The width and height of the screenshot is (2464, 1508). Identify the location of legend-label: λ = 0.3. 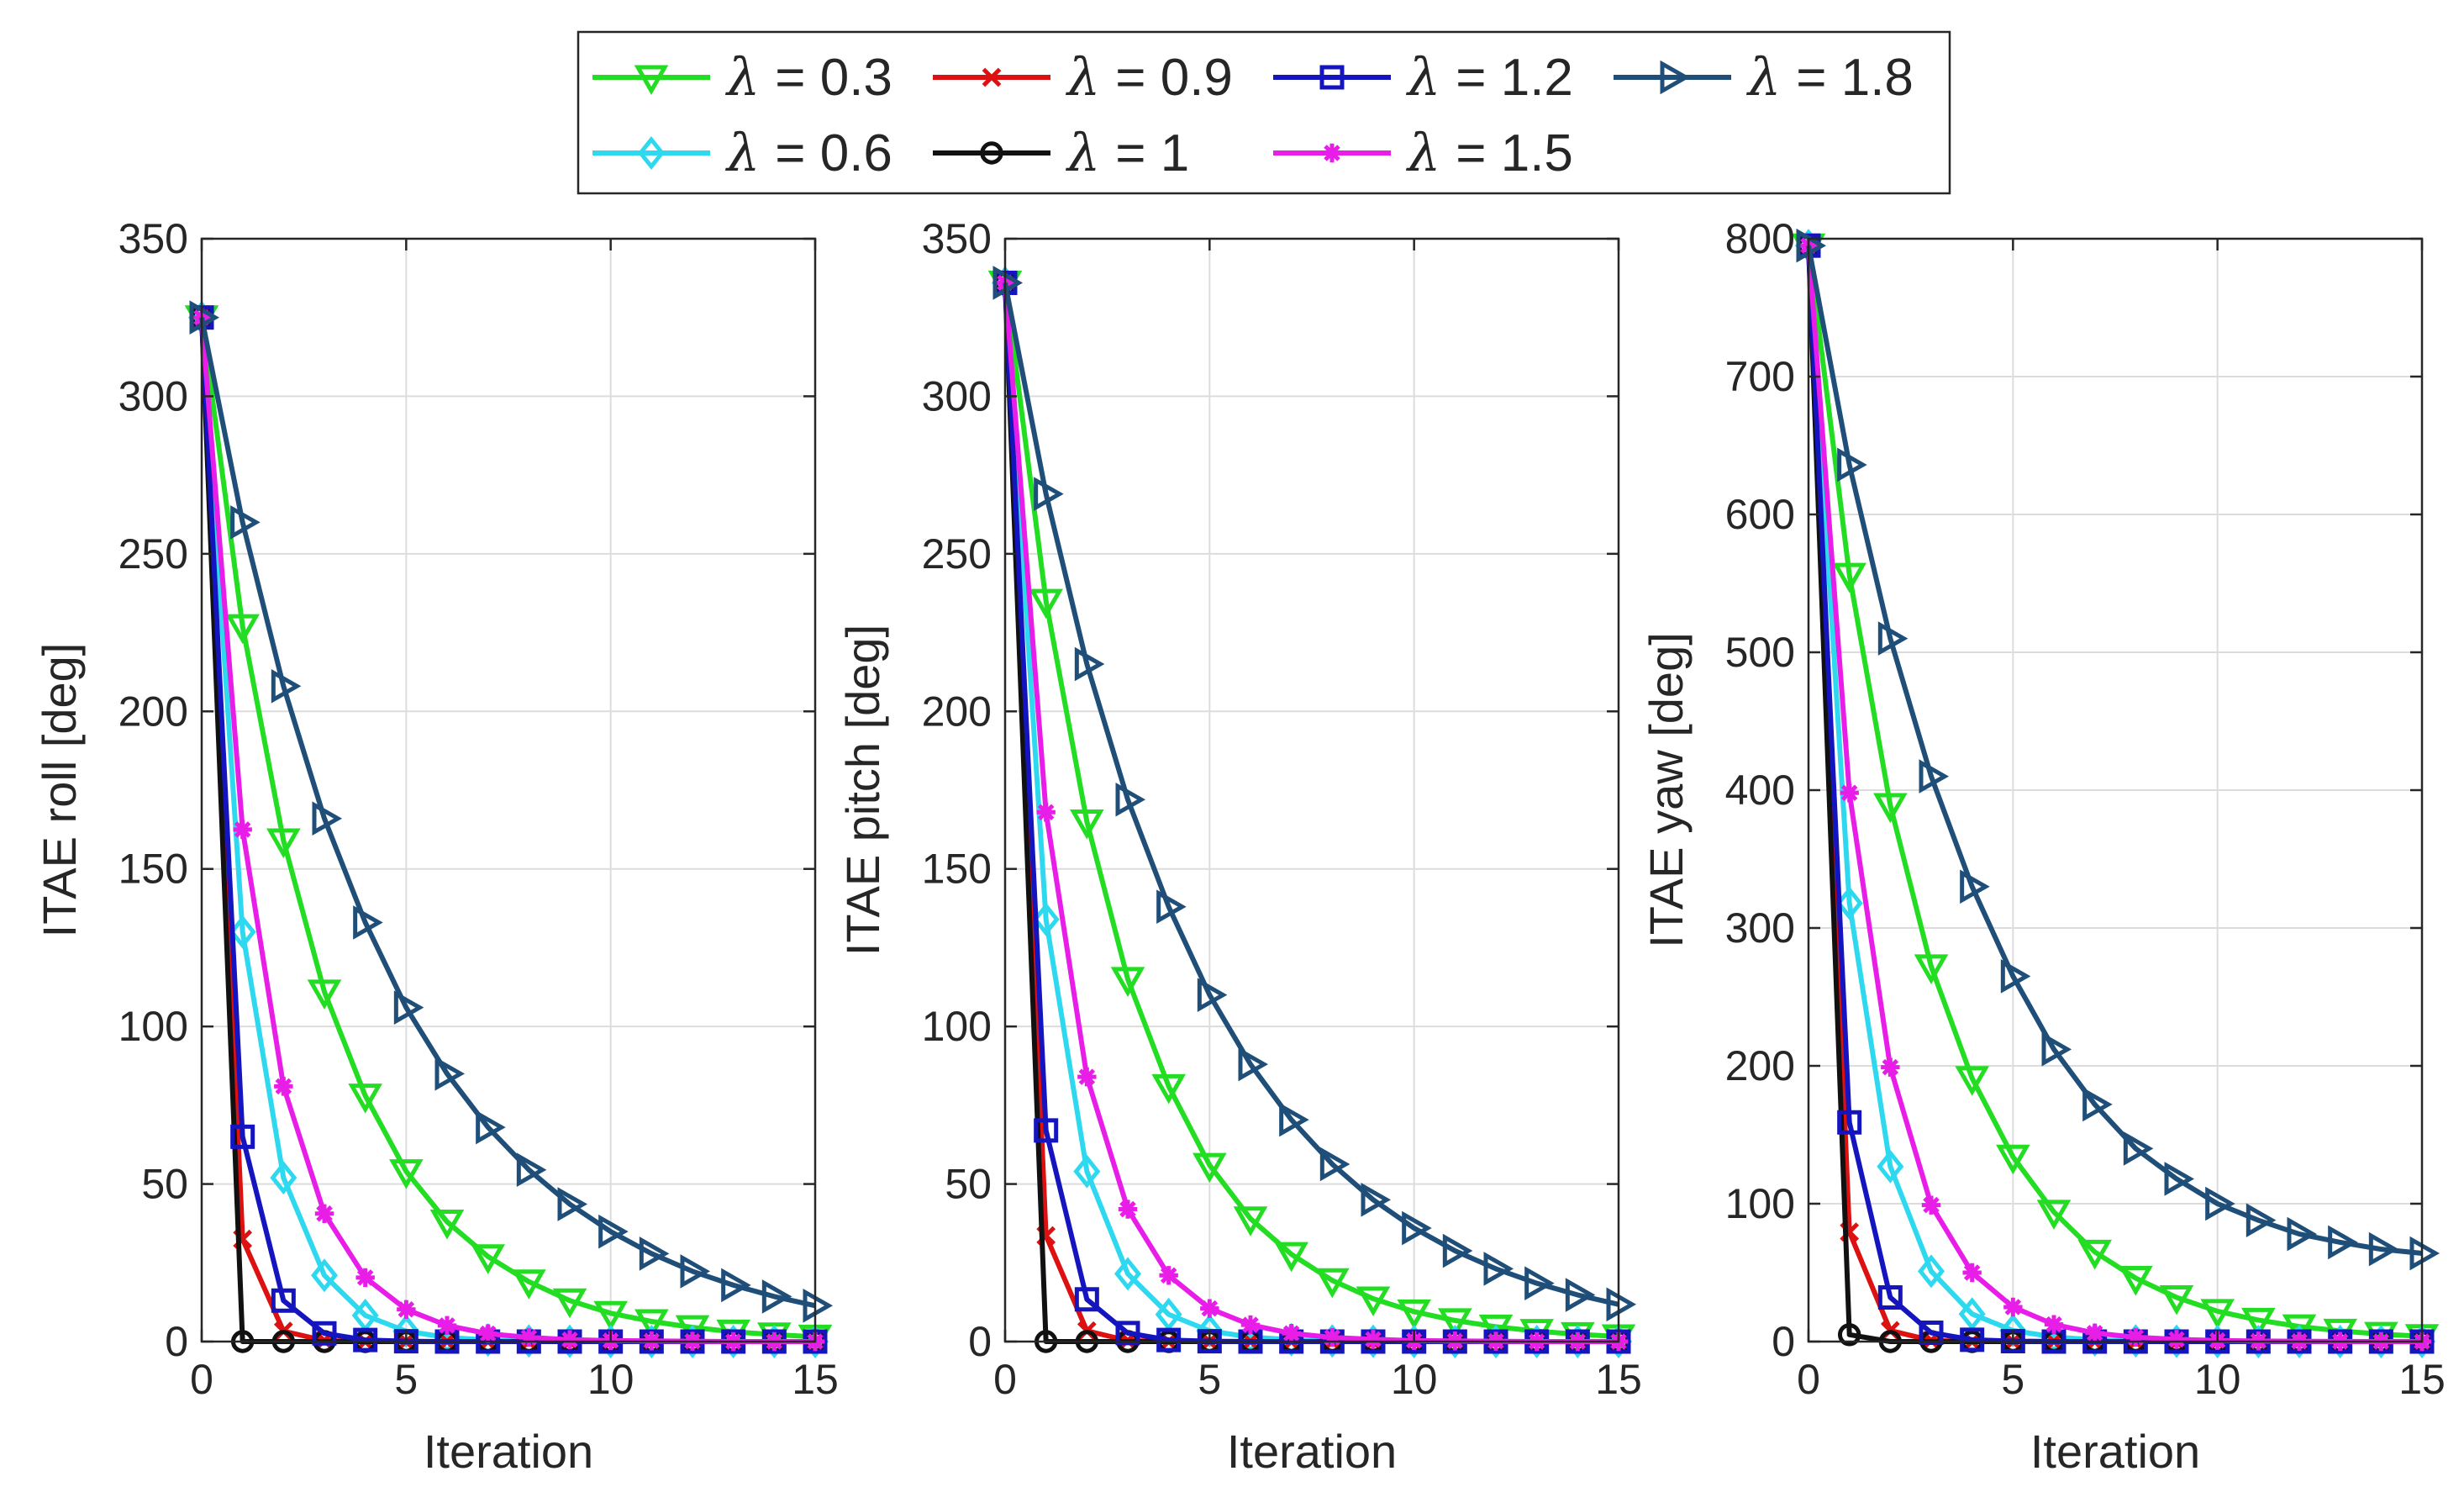
(808, 77).